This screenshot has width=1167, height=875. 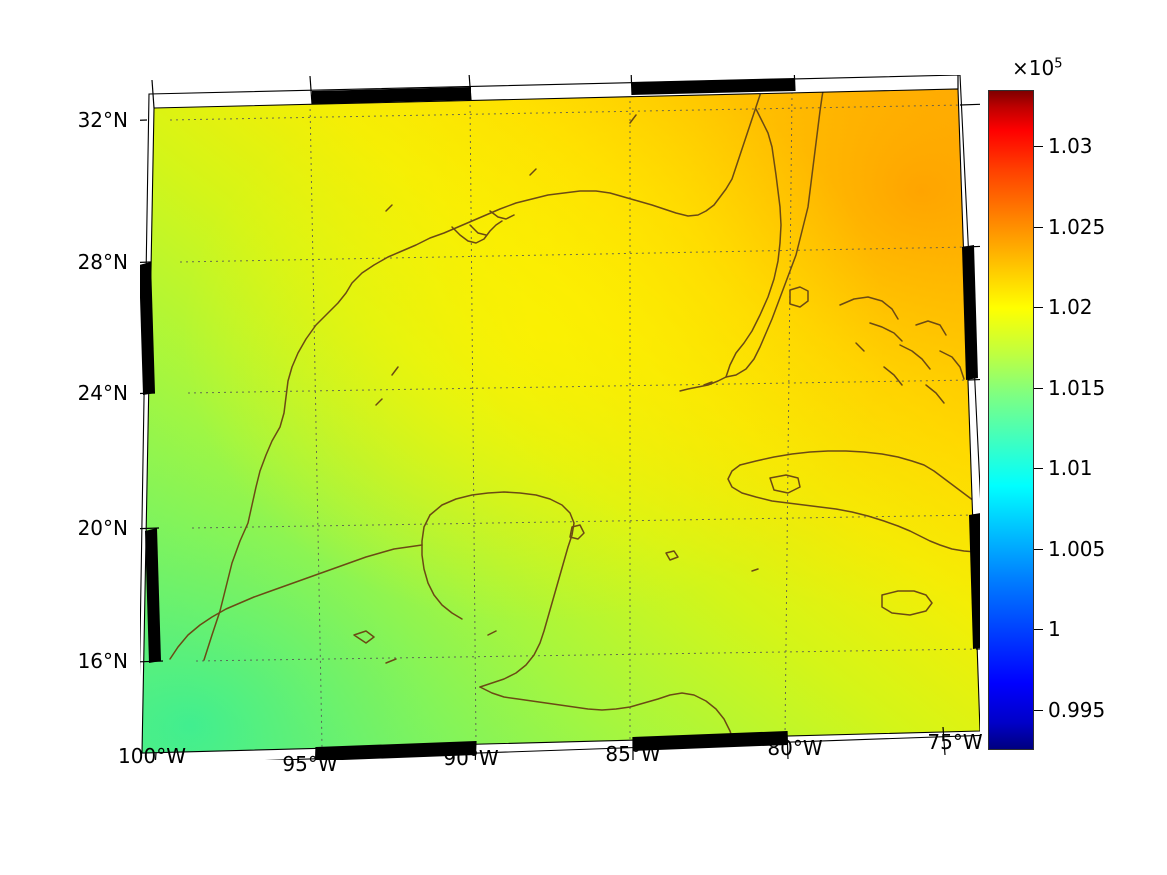 What do you see at coordinates (1038, 468) in the screenshot?
I see `colorbar-tick-1.01` at bounding box center [1038, 468].